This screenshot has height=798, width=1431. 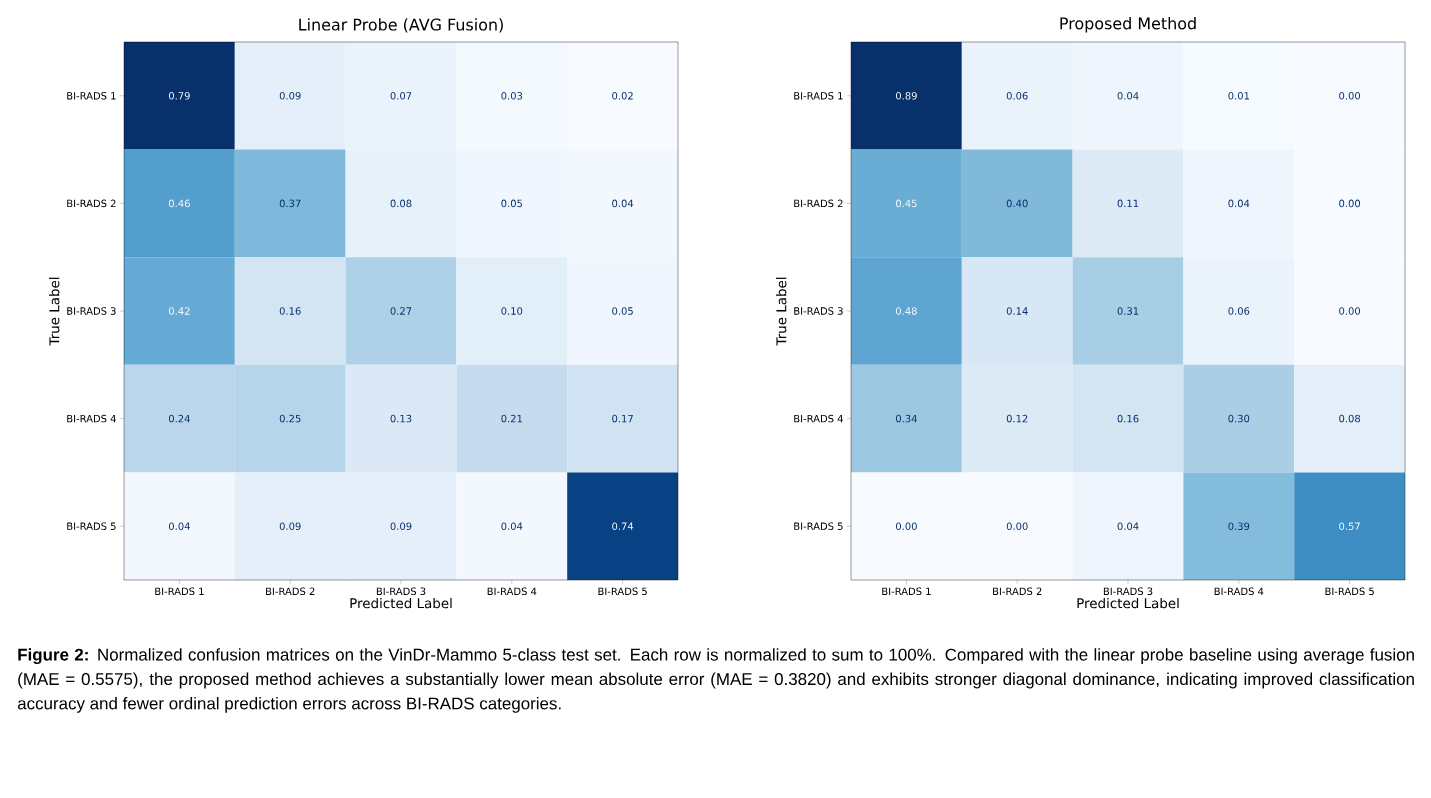 I want to click on data-label: 0.37, so click(x=290, y=203).